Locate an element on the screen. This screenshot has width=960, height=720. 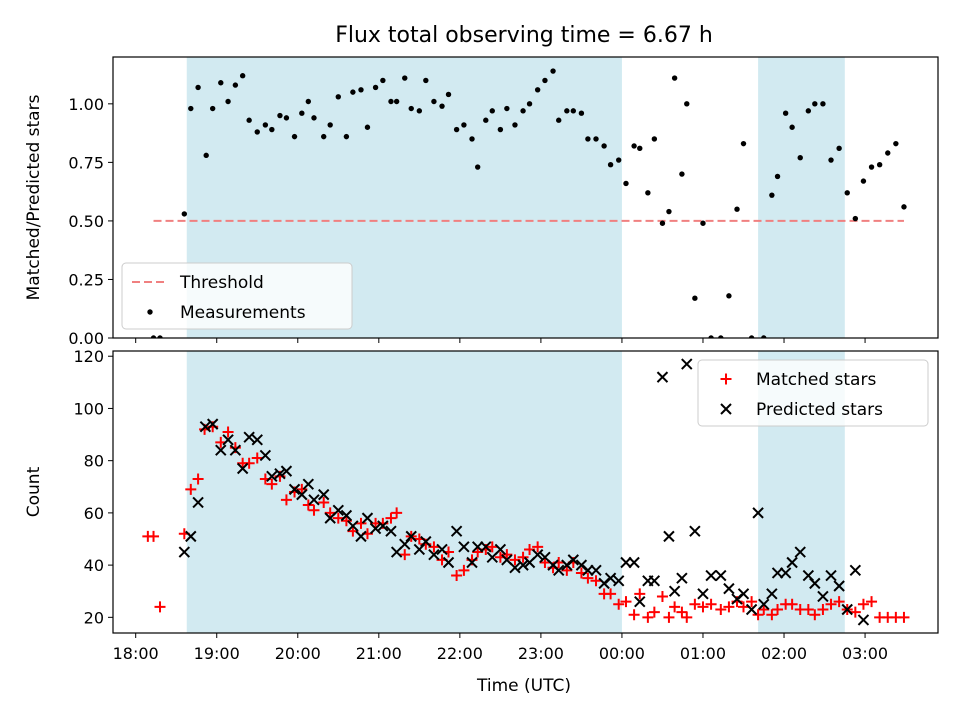
x-tick-label: 20:00 is located at coordinates (298, 653).